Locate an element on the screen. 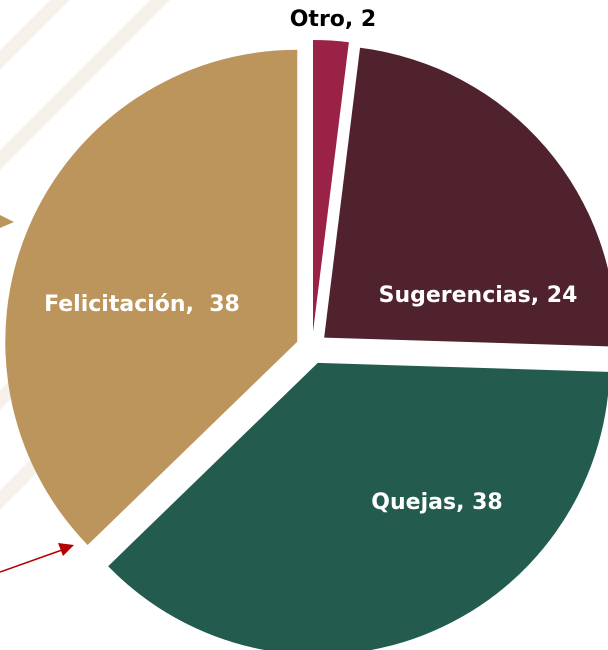  slice-label: Sugerencias, 24 is located at coordinates (478, 295).